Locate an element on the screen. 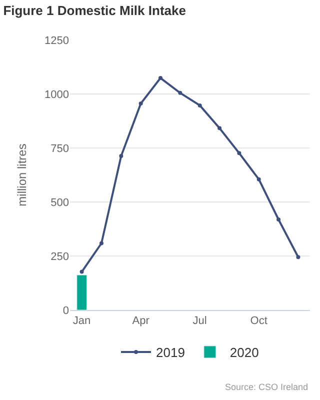 The width and height of the screenshot is (320, 400). y-tick-label: 0 is located at coordinates (65, 310).